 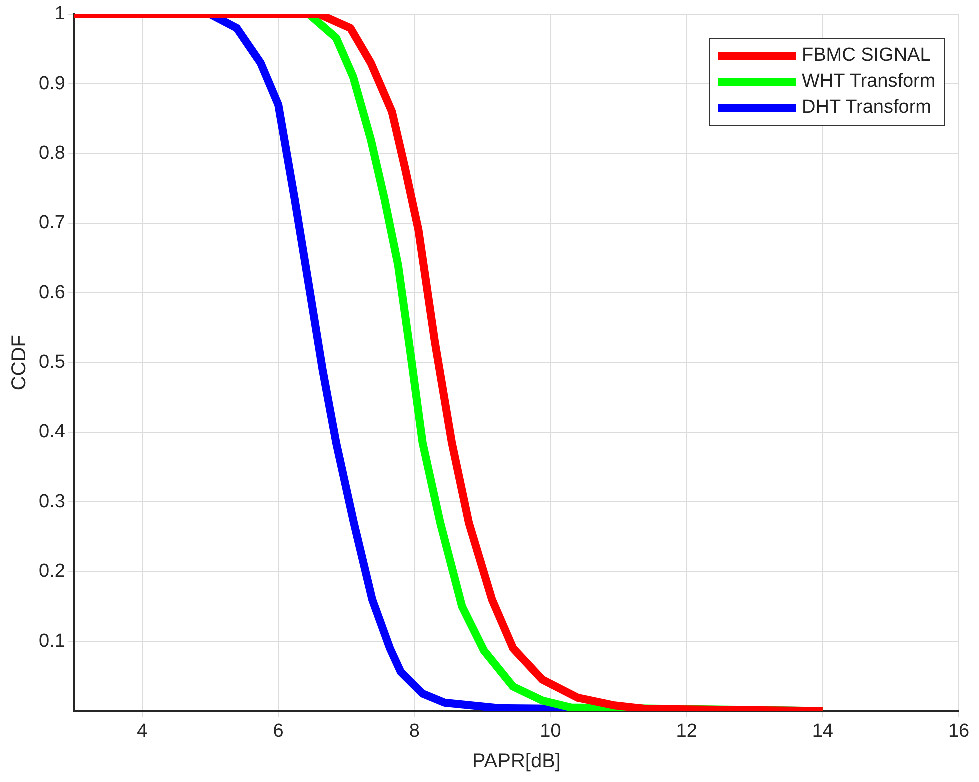 What do you see at coordinates (52, 293) in the screenshot?
I see `y-tick-label: 0.6` at bounding box center [52, 293].